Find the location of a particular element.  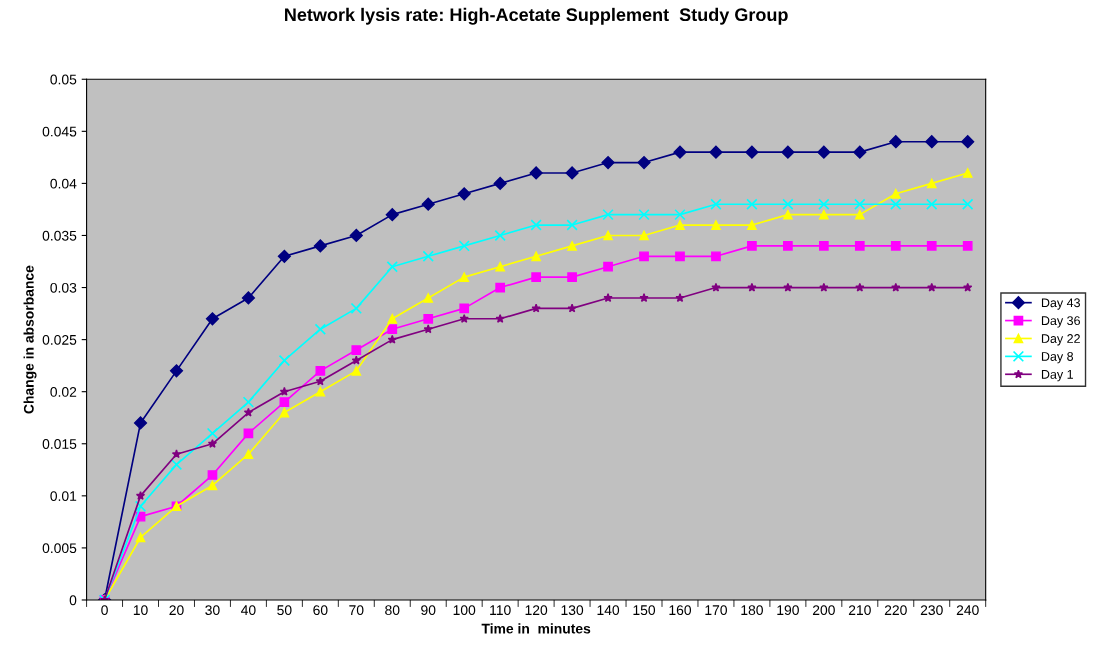

y-tick-label: 0.005 is located at coordinates (59, 548).